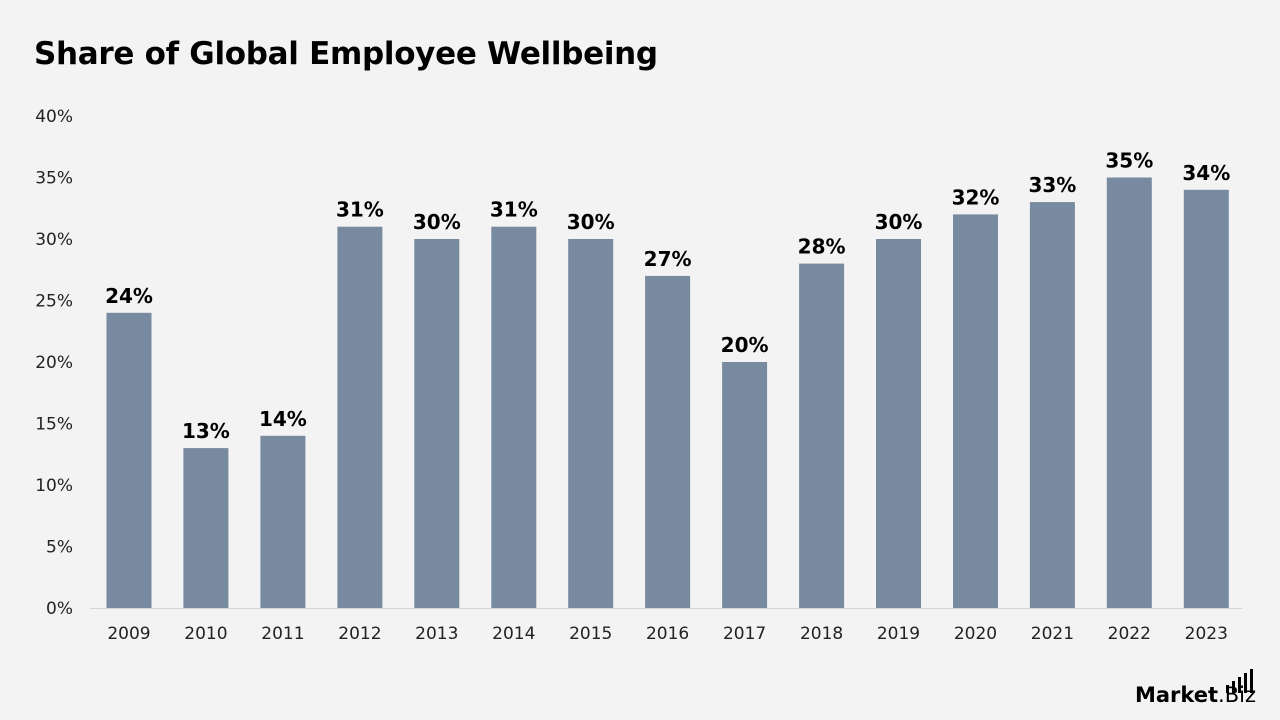 The image size is (1280, 720). What do you see at coordinates (513, 634) in the screenshot?
I see `x-tick-label-2014: 2014` at bounding box center [513, 634].